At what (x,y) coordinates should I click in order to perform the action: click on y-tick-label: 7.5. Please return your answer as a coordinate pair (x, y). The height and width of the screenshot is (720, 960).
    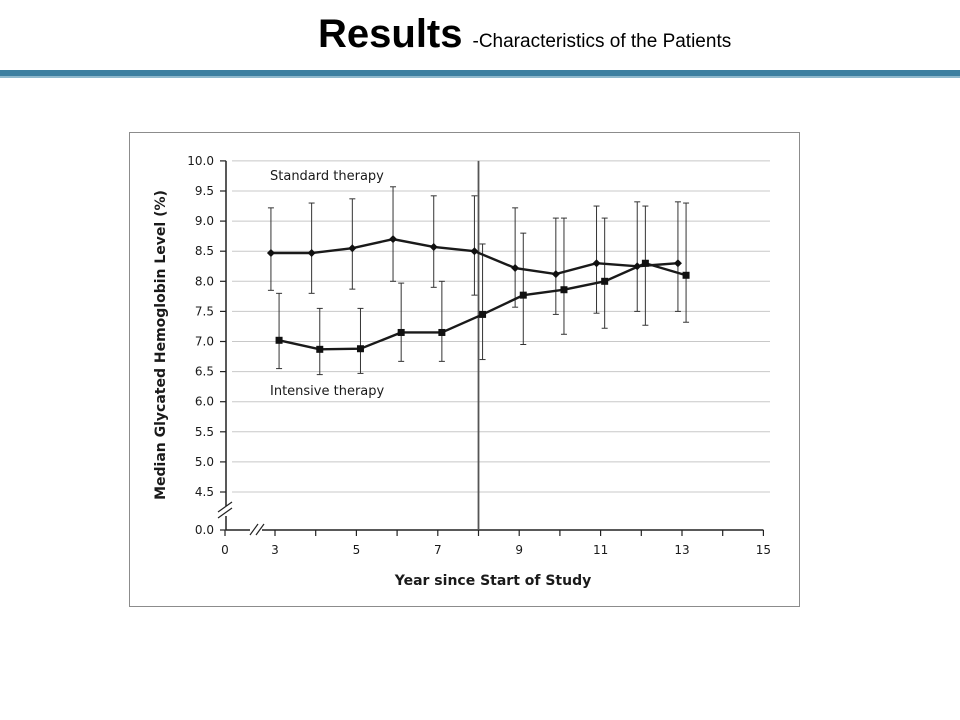
    Looking at the image, I should click on (204, 311).